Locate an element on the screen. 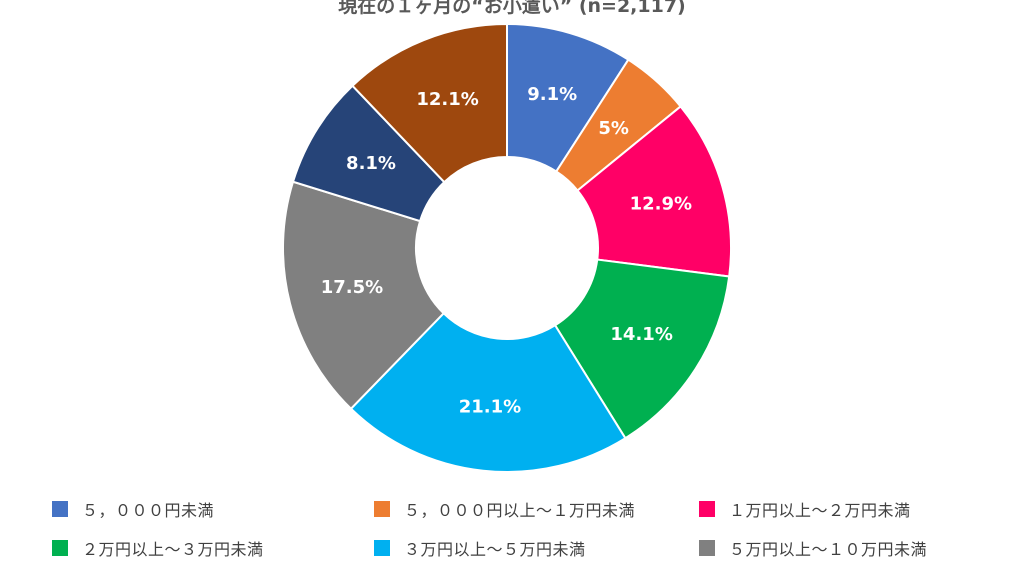 This screenshot has height=574, width=1024. slice-label: 8.1% is located at coordinates (371, 163).